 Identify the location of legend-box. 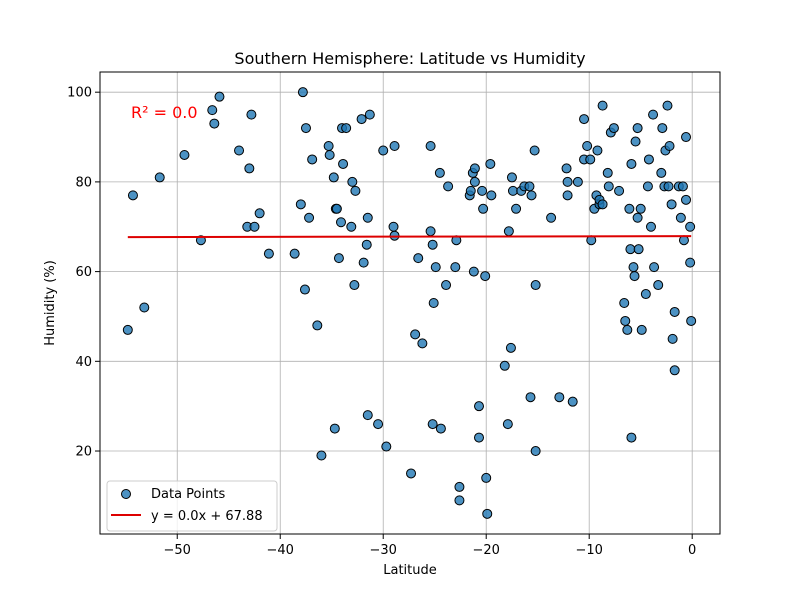
(192, 506).